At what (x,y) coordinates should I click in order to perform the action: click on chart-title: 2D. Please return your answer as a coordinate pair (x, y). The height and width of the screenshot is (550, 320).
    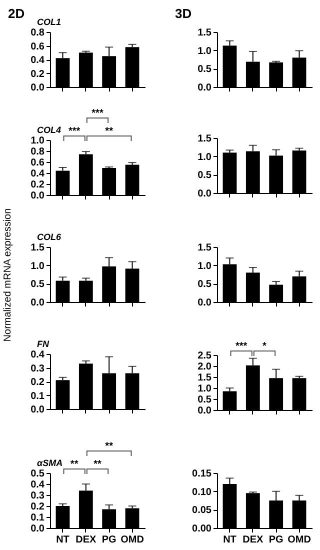
    Looking at the image, I should click on (16, 13).